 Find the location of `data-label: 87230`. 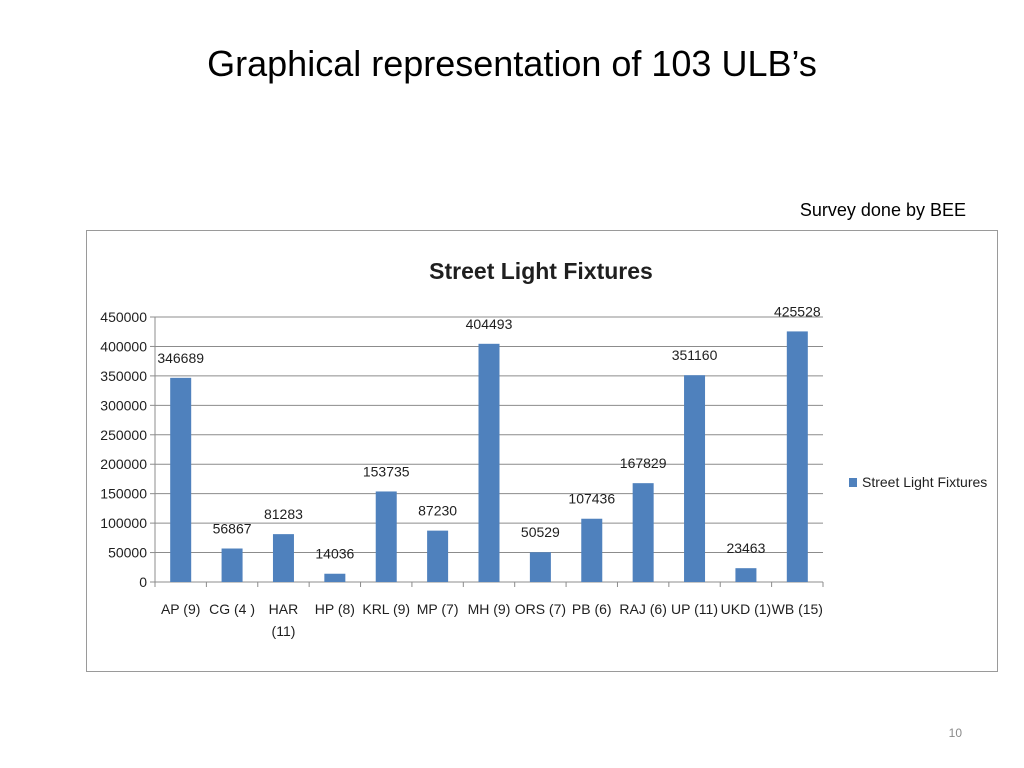

data-label: 87230 is located at coordinates (437, 511).